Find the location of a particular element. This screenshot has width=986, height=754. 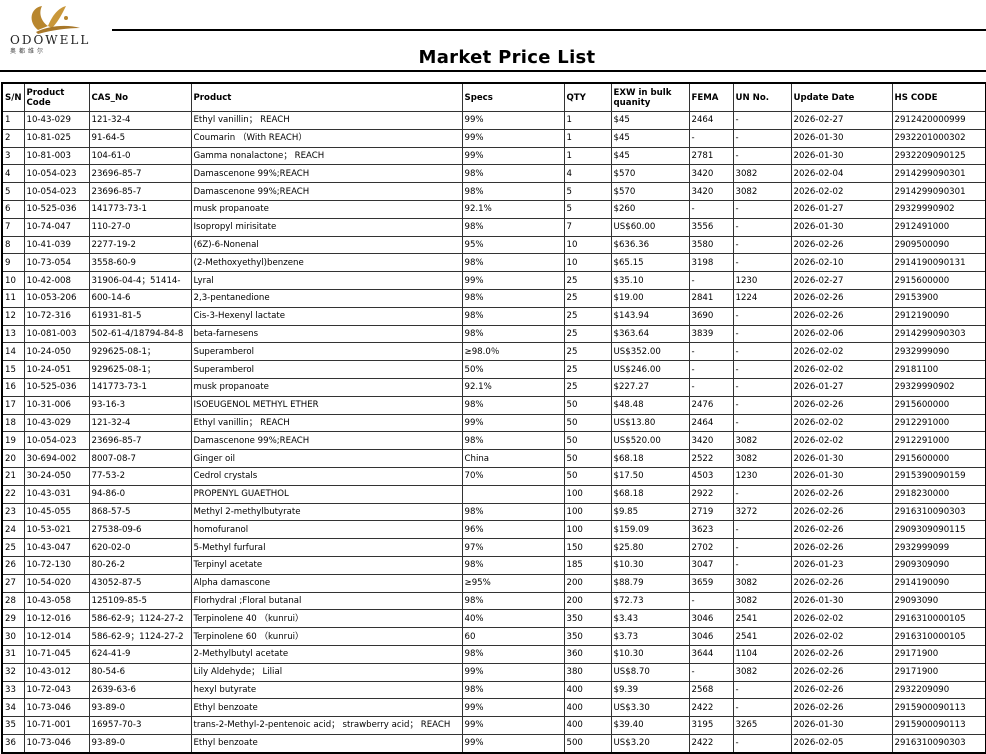

cell-fema: 2841 is located at coordinates (711, 298).